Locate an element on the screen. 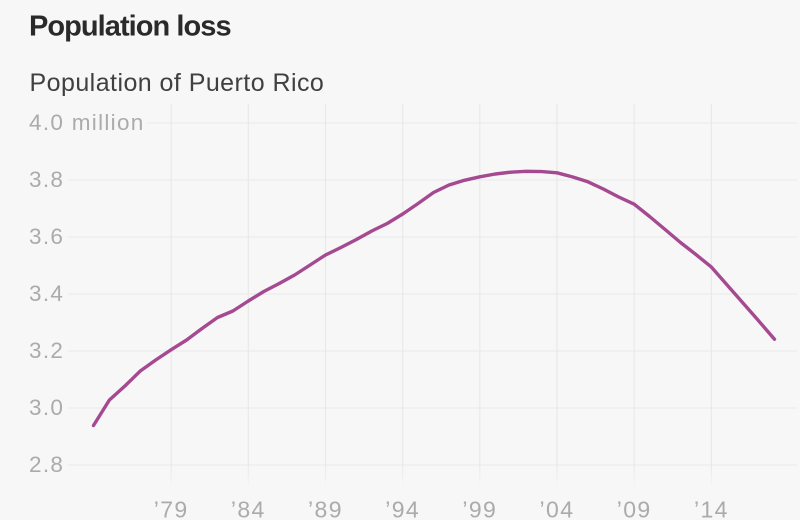 This screenshot has height=520, width=800. svg-text: ’79 is located at coordinates (171, 508).